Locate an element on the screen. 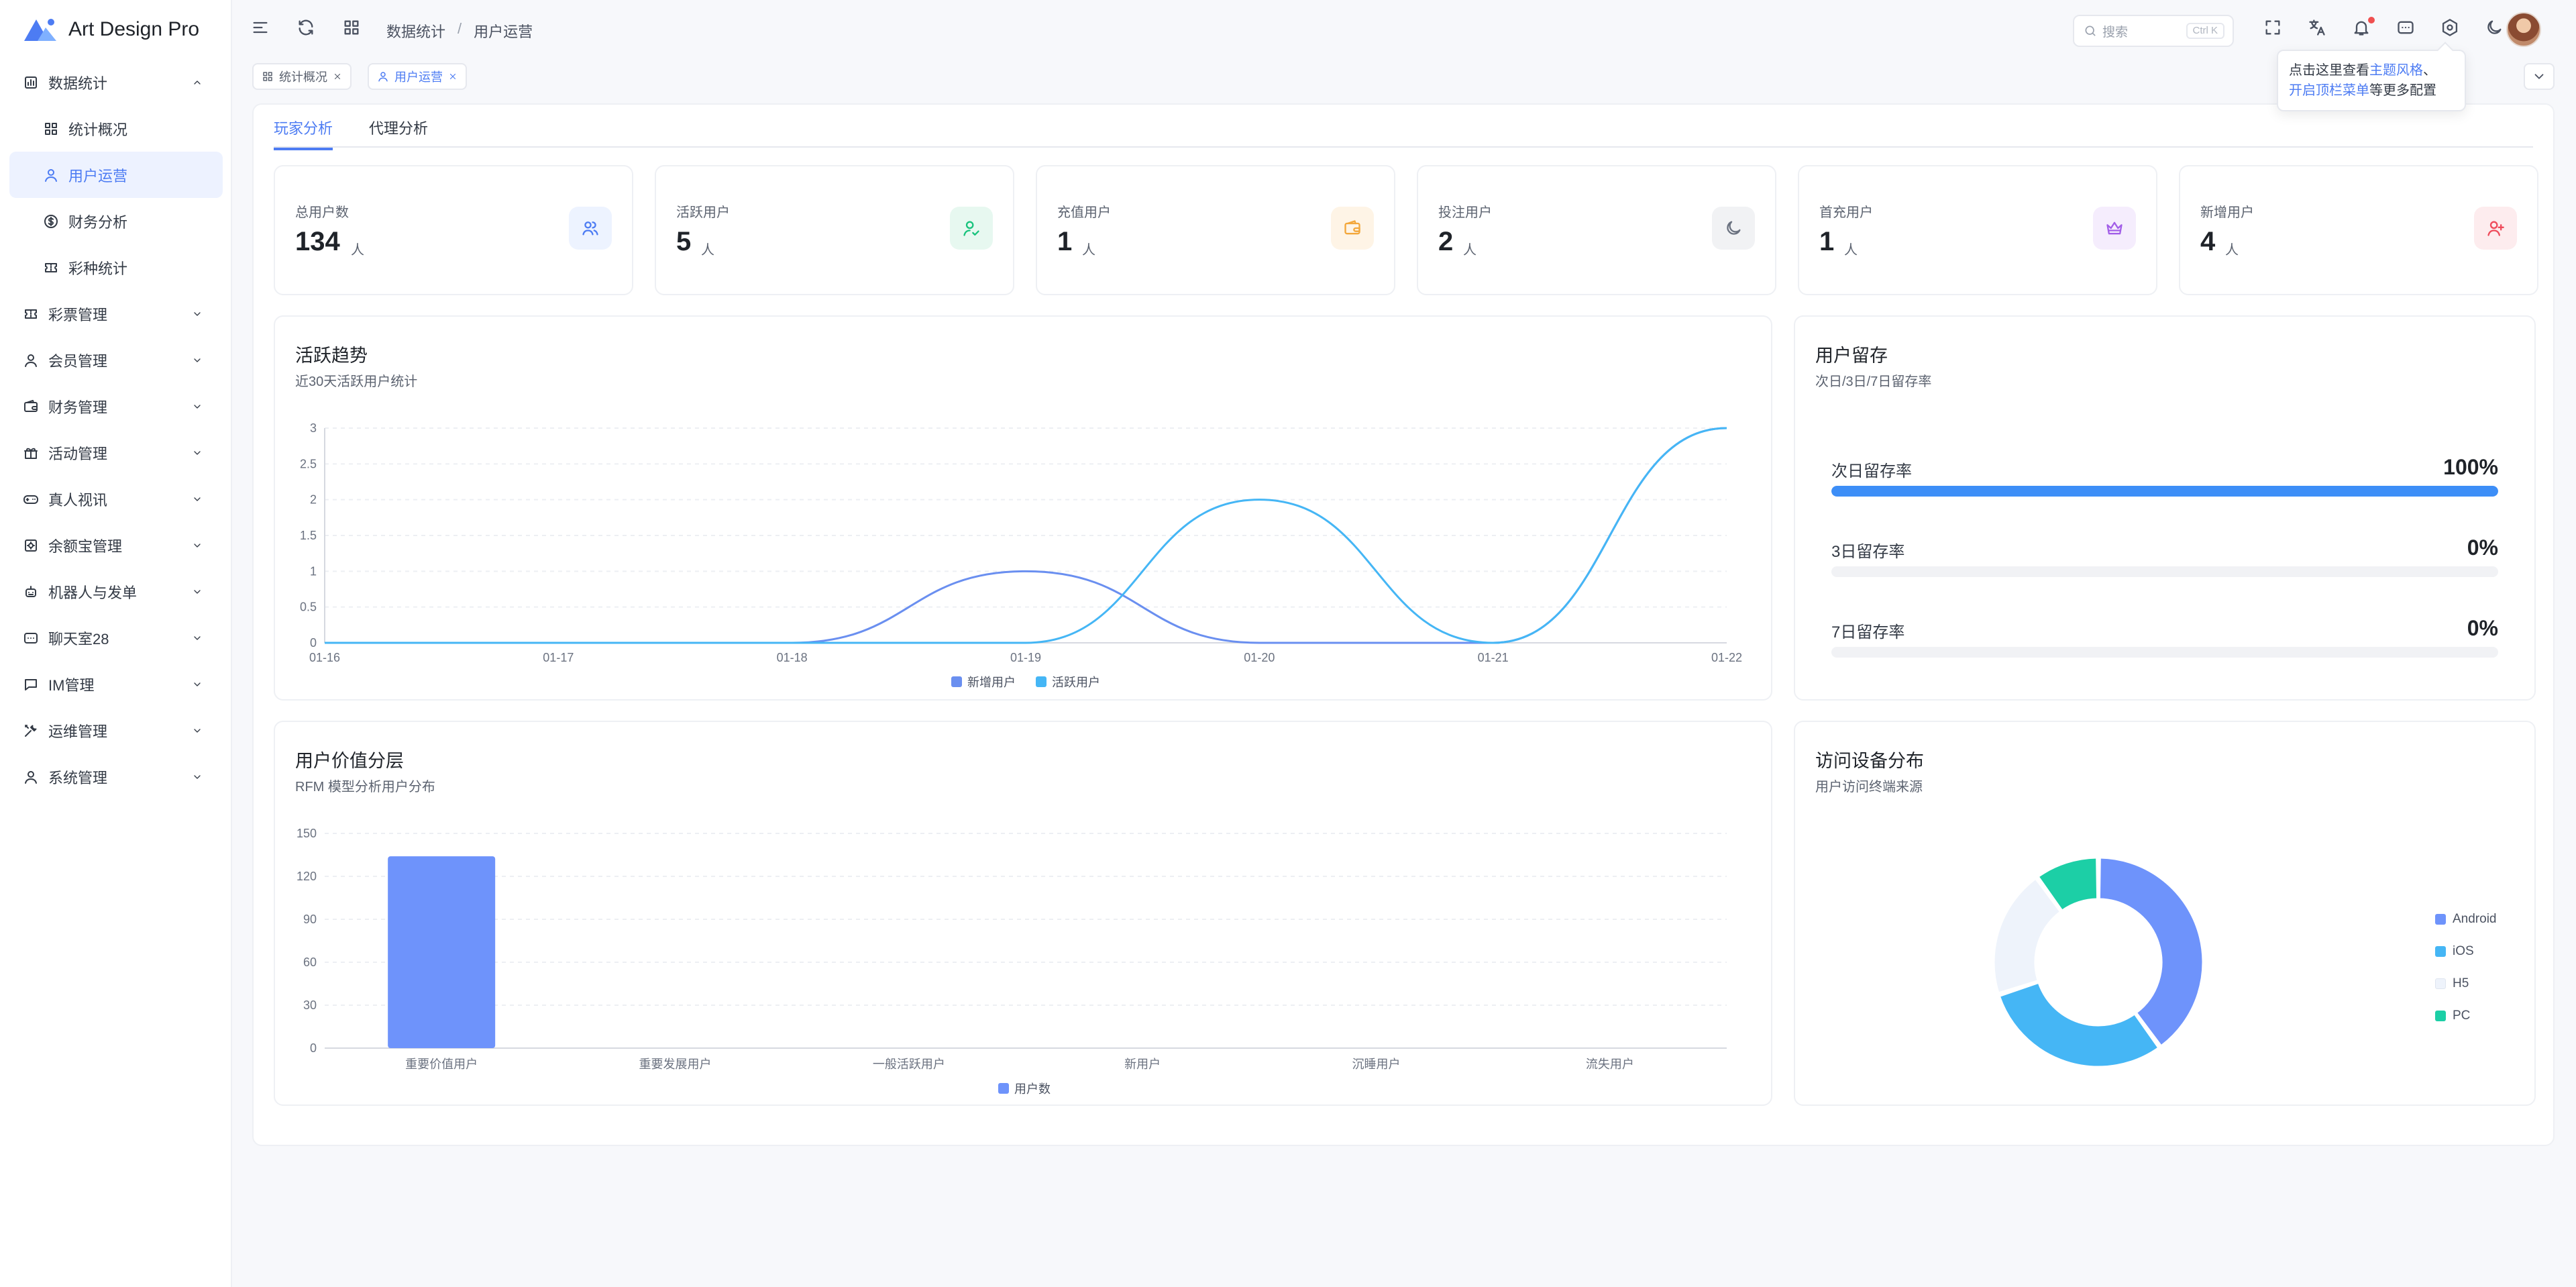 The height and width of the screenshot is (1287, 2576). search-shortcut: Ctrl K is located at coordinates (2205, 31).